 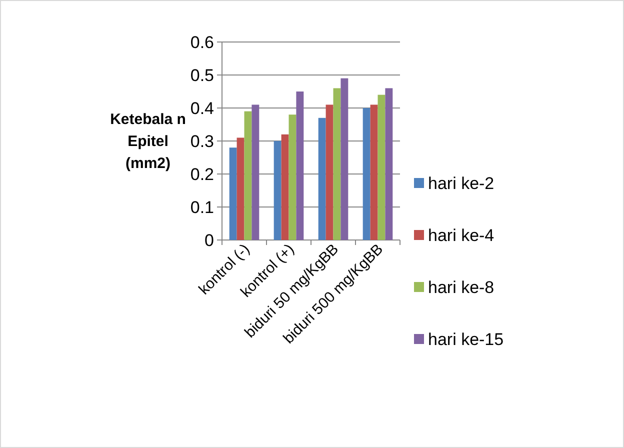 What do you see at coordinates (202, 42) in the screenshot?
I see `y-tick-label: 0.6` at bounding box center [202, 42].